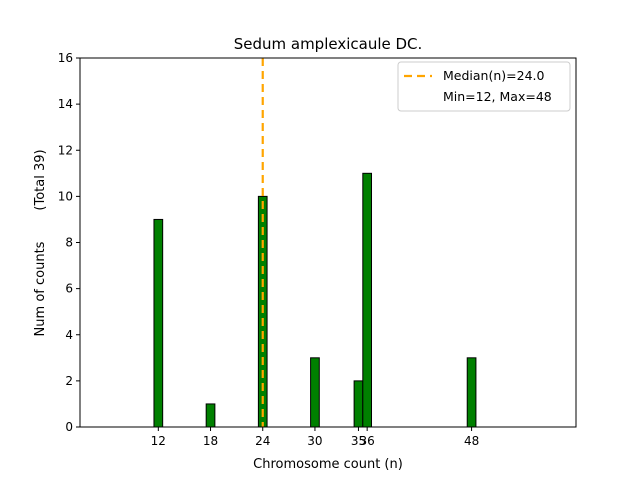  What do you see at coordinates (69, 335) in the screenshot?
I see `y-tick-label-4: 4` at bounding box center [69, 335].